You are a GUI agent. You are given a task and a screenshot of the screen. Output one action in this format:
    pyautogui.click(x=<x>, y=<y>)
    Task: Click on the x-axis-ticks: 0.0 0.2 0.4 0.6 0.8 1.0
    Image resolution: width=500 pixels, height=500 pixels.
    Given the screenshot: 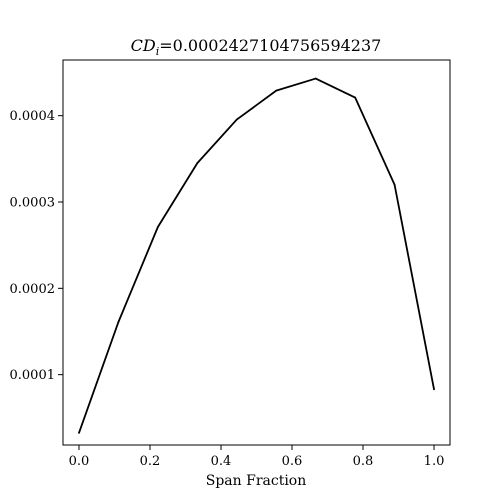 What is the action you would take?
    pyautogui.click(x=257, y=457)
    